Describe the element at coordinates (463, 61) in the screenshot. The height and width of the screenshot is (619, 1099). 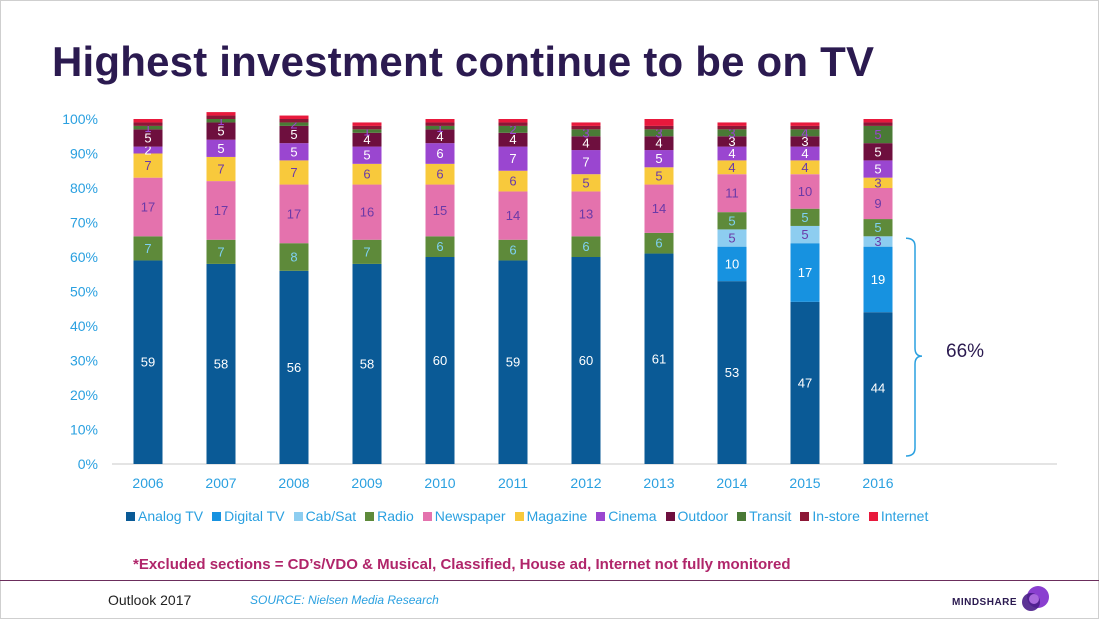
I see `slide-title: Highest investment continue to be on TV` at that location.